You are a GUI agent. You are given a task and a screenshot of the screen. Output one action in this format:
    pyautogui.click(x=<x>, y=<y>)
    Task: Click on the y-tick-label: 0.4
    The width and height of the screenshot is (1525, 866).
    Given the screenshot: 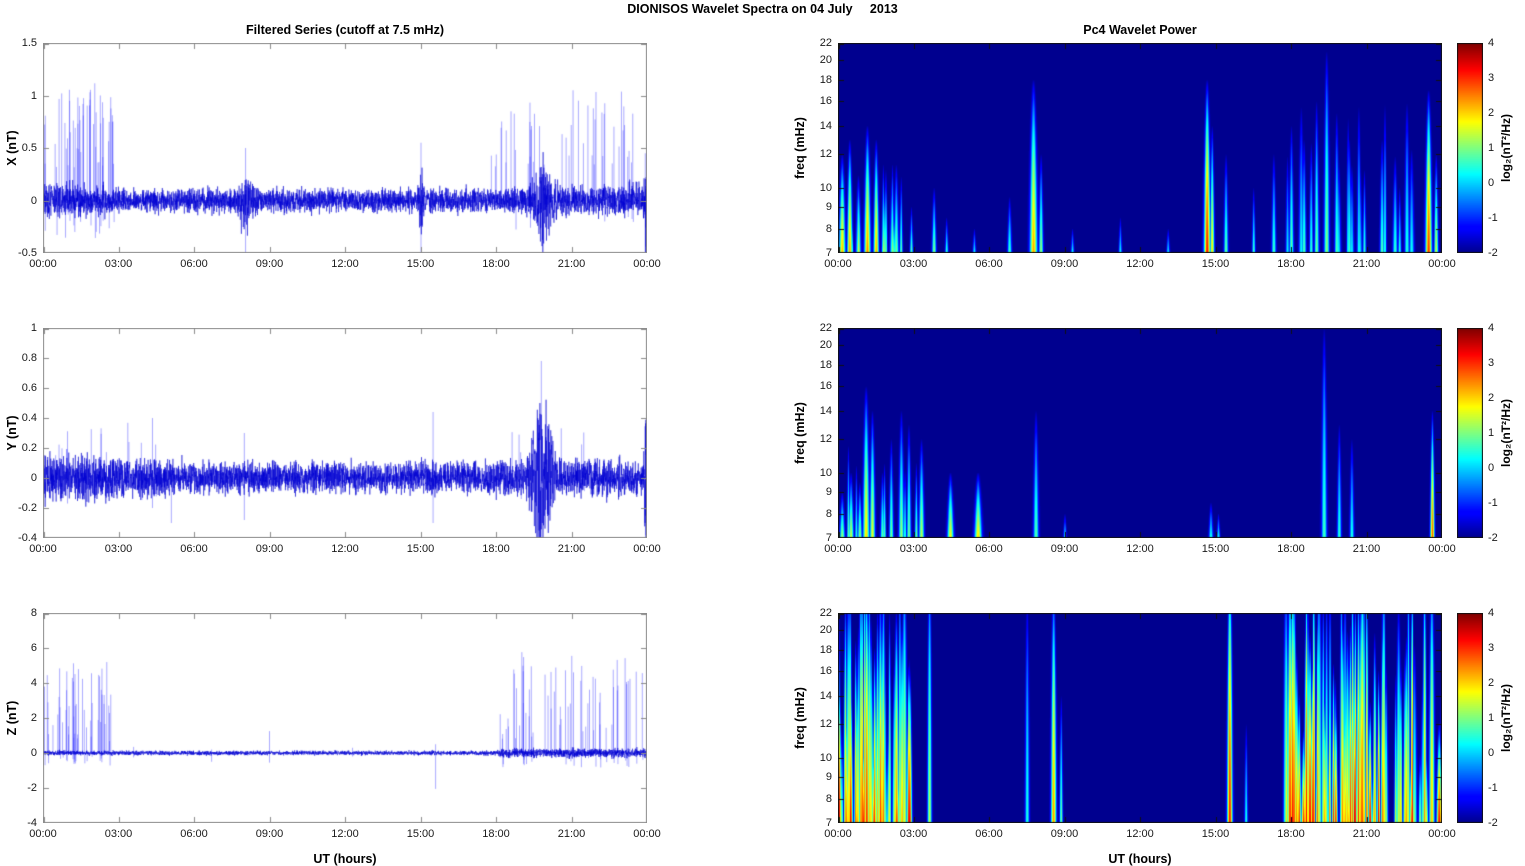 What is the action you would take?
    pyautogui.click(x=29, y=418)
    